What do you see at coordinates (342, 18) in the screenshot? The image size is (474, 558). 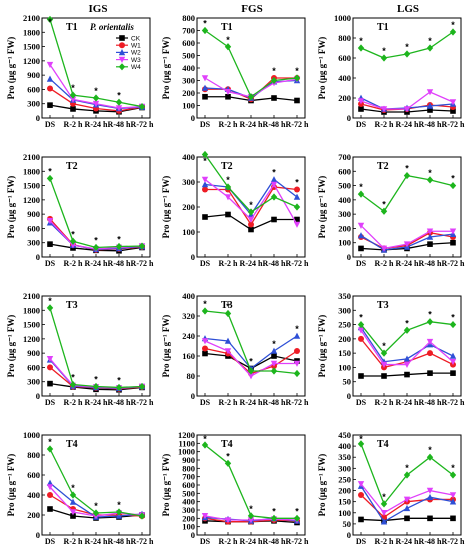 I see `y-tick-label: 1000` at bounding box center [342, 18].